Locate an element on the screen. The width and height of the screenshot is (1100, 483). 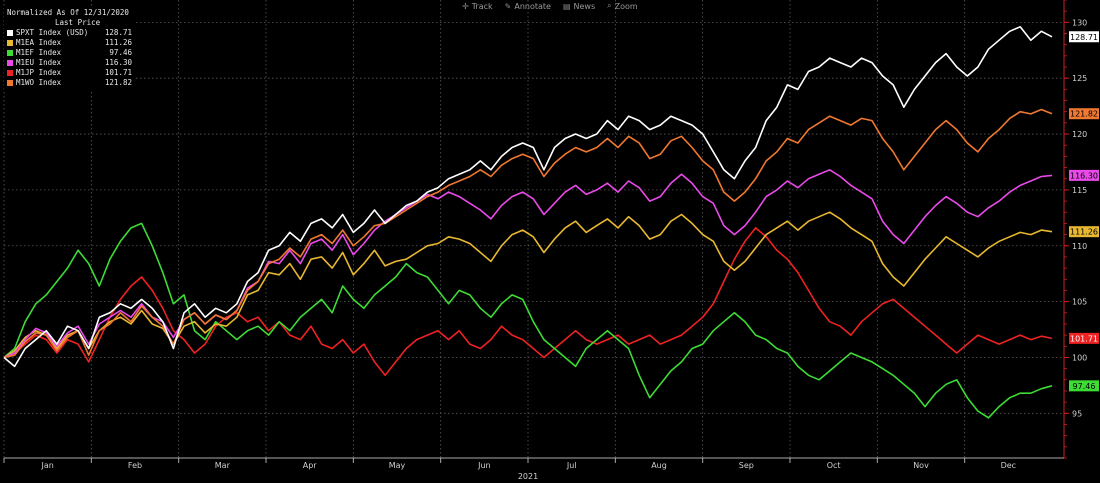
annotate-label: Annotate is located at coordinates (532, 6).